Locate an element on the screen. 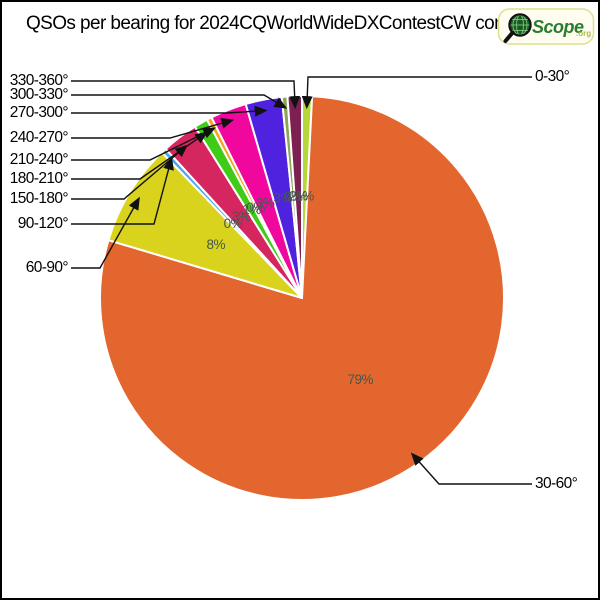  magnifier-handle is located at coordinates (509, 36).